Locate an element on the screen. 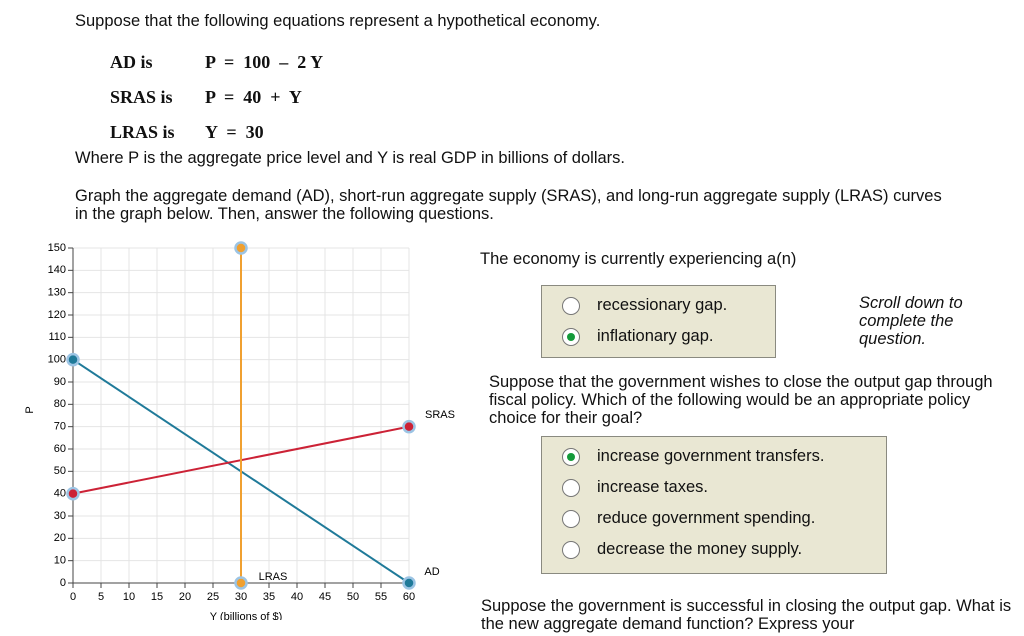  x-tick-label: 35 is located at coordinates (269, 597).